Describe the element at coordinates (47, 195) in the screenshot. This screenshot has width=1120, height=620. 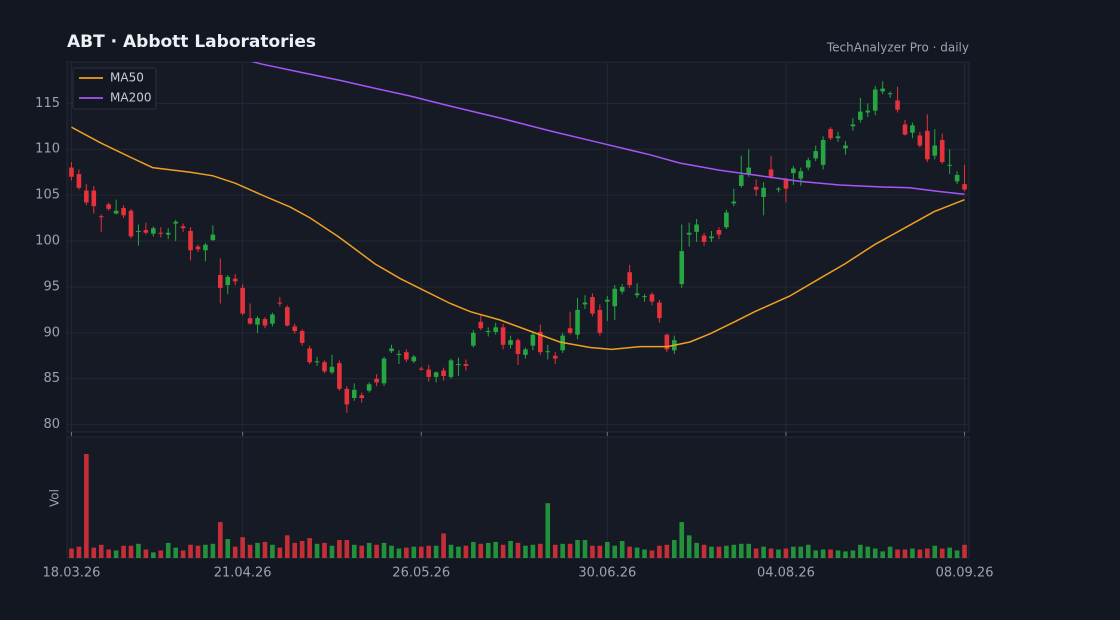
I see `y-tick-label: 105` at that location.